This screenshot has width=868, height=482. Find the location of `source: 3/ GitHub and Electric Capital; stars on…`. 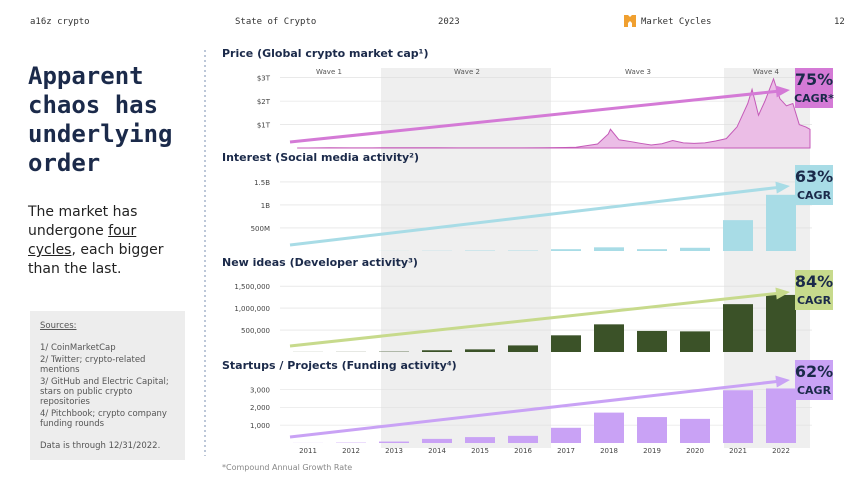

source: 3/ GitHub and Electric Capital; stars on… is located at coordinates (104, 392).